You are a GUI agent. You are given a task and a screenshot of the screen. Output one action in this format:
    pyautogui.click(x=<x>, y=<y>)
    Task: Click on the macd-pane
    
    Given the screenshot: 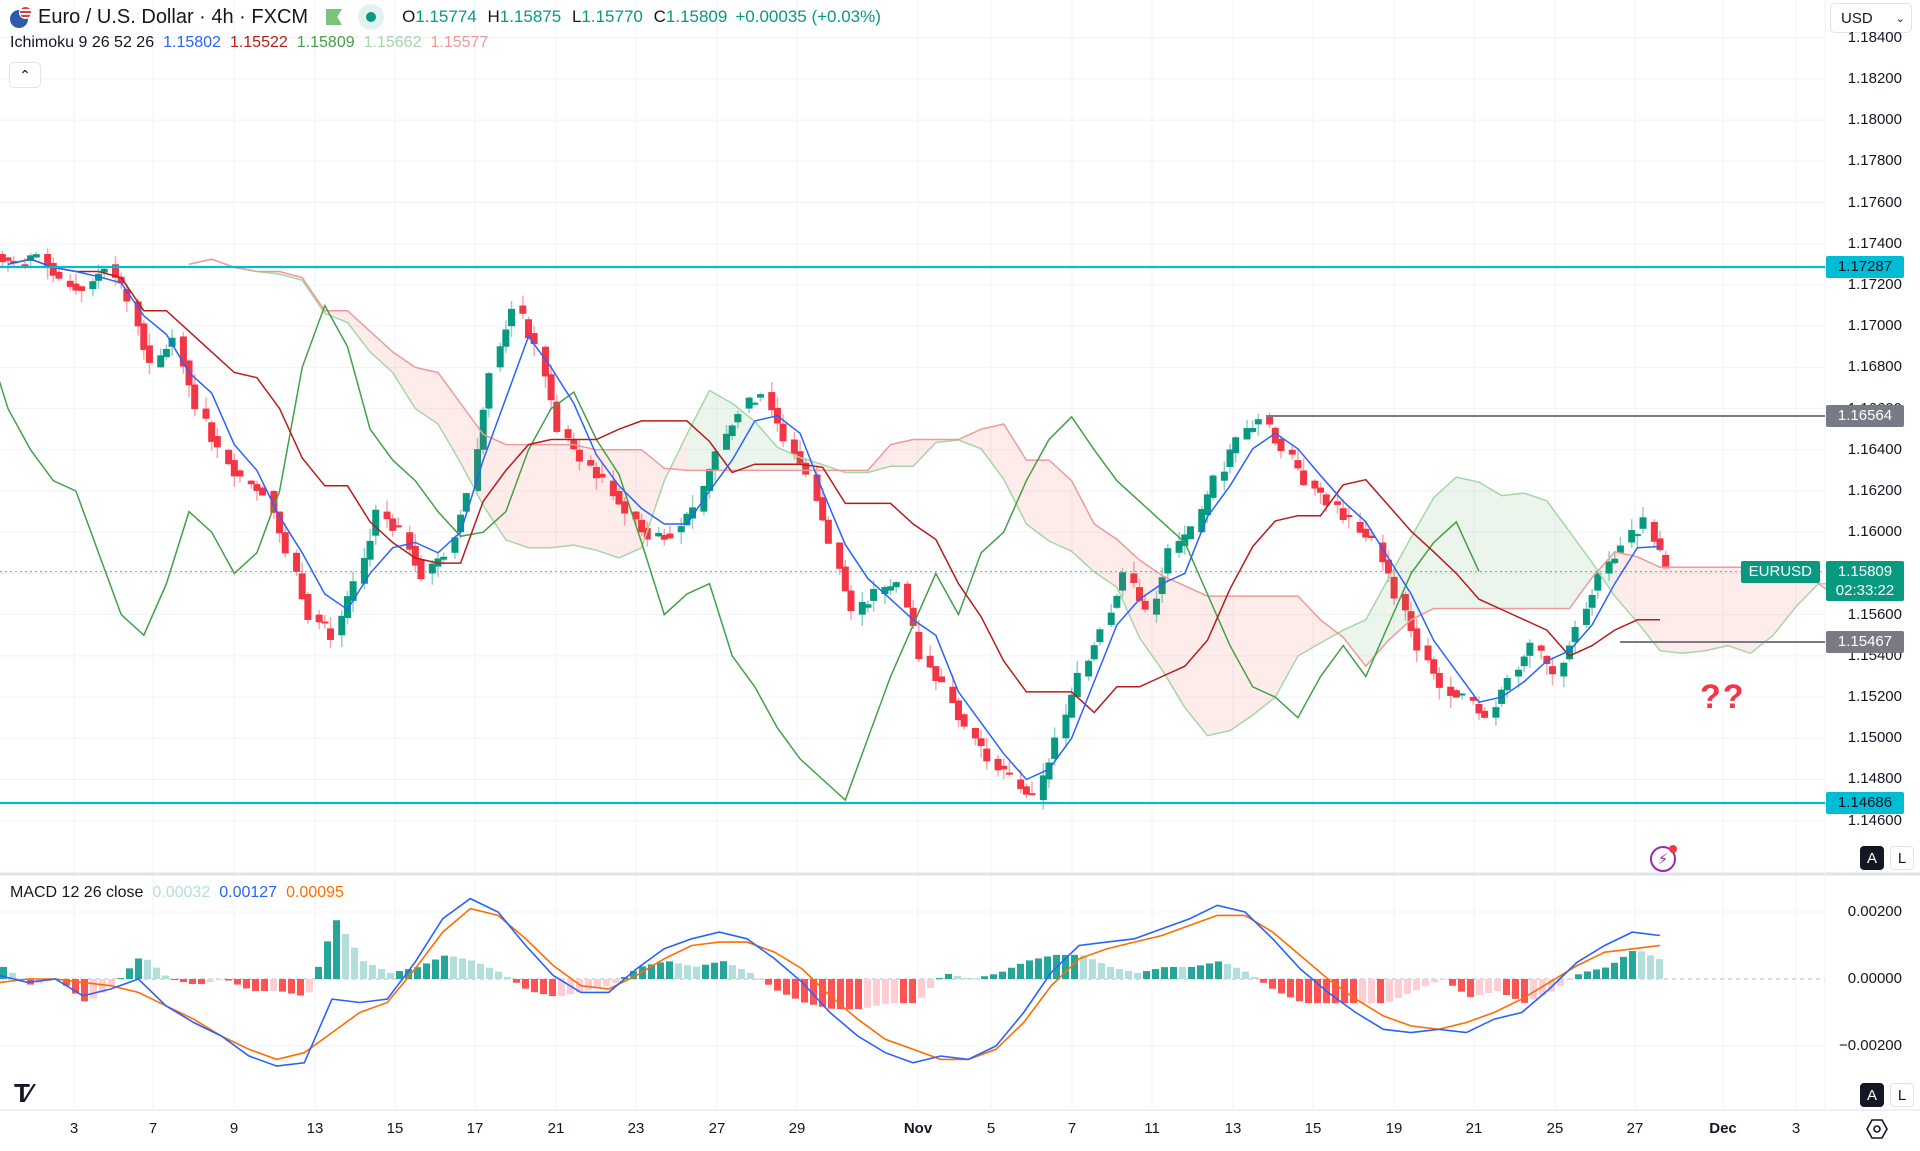 What is the action you would take?
    pyautogui.click(x=831, y=982)
    